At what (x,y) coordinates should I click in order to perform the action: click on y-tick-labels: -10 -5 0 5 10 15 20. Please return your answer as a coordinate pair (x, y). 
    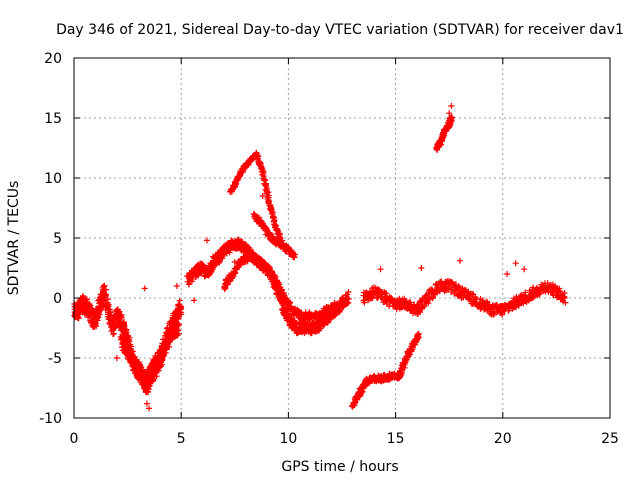
    Looking at the image, I should click on (50, 239).